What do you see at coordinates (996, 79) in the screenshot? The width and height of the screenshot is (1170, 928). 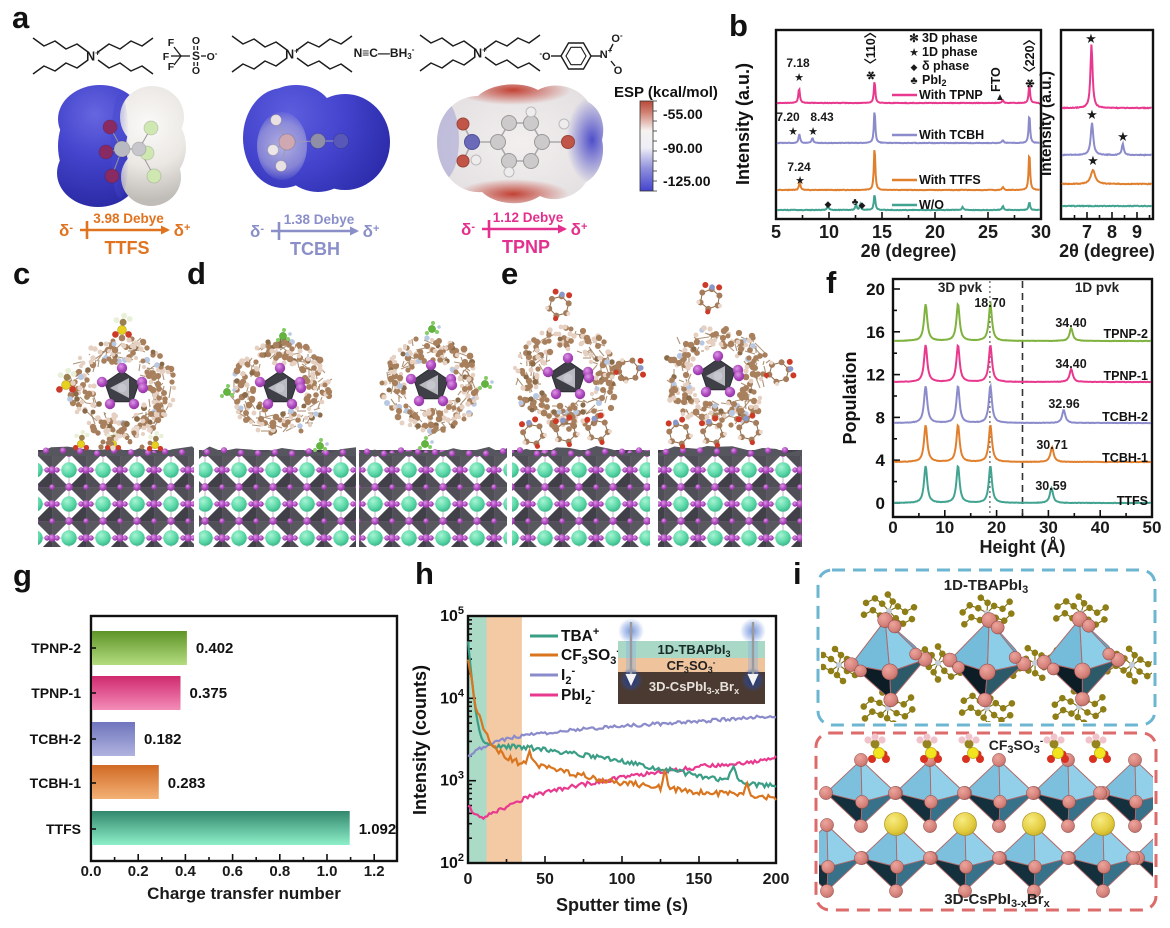 I see `svg-text: FTO` at bounding box center [996, 79].